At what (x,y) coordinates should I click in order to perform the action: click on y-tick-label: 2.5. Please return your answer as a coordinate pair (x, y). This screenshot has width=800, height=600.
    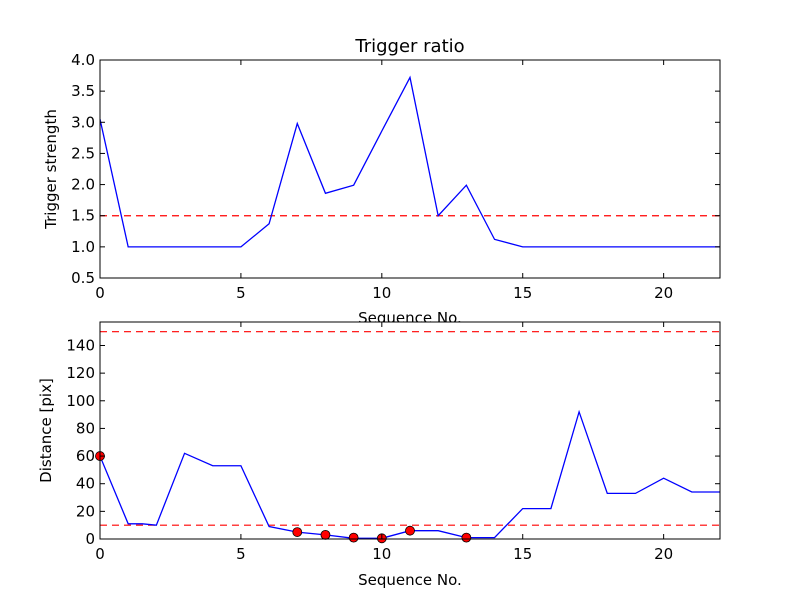
    Looking at the image, I should click on (83, 153).